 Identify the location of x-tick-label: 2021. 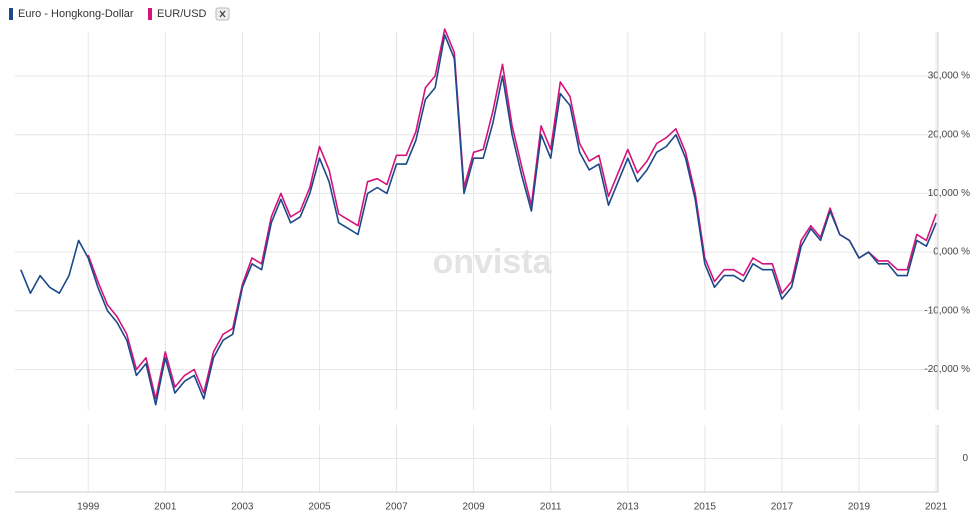
(936, 507).